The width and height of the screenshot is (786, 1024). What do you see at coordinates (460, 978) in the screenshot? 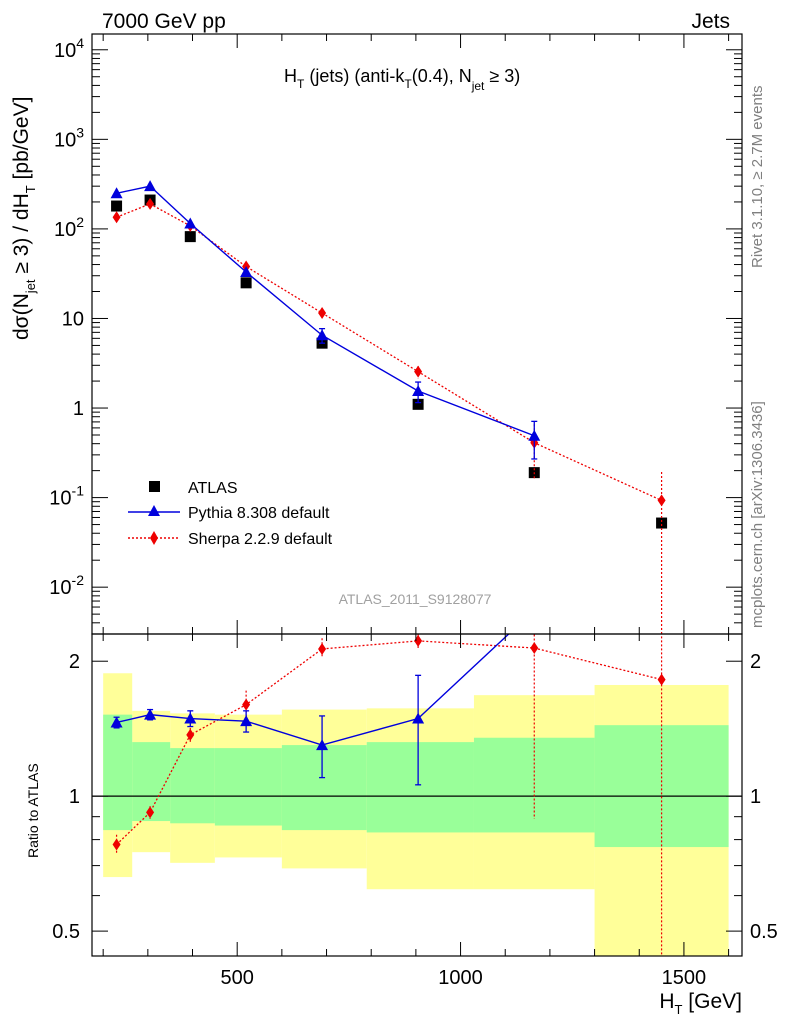
I see `x-tick-label: 1000` at bounding box center [460, 978].